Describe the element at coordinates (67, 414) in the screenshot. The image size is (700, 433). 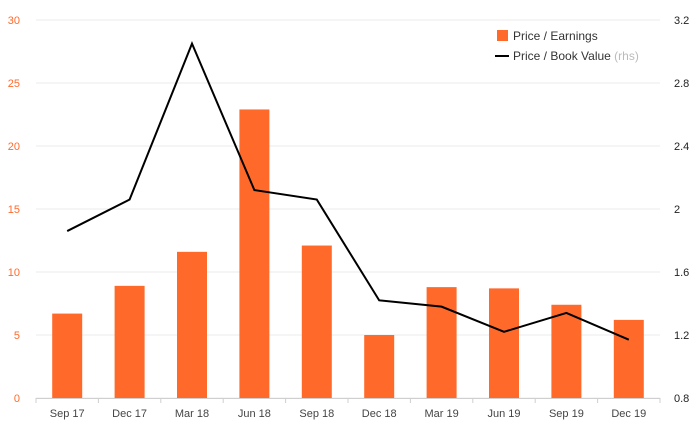
I see `x-tick-sep-17: Sep 17` at that location.